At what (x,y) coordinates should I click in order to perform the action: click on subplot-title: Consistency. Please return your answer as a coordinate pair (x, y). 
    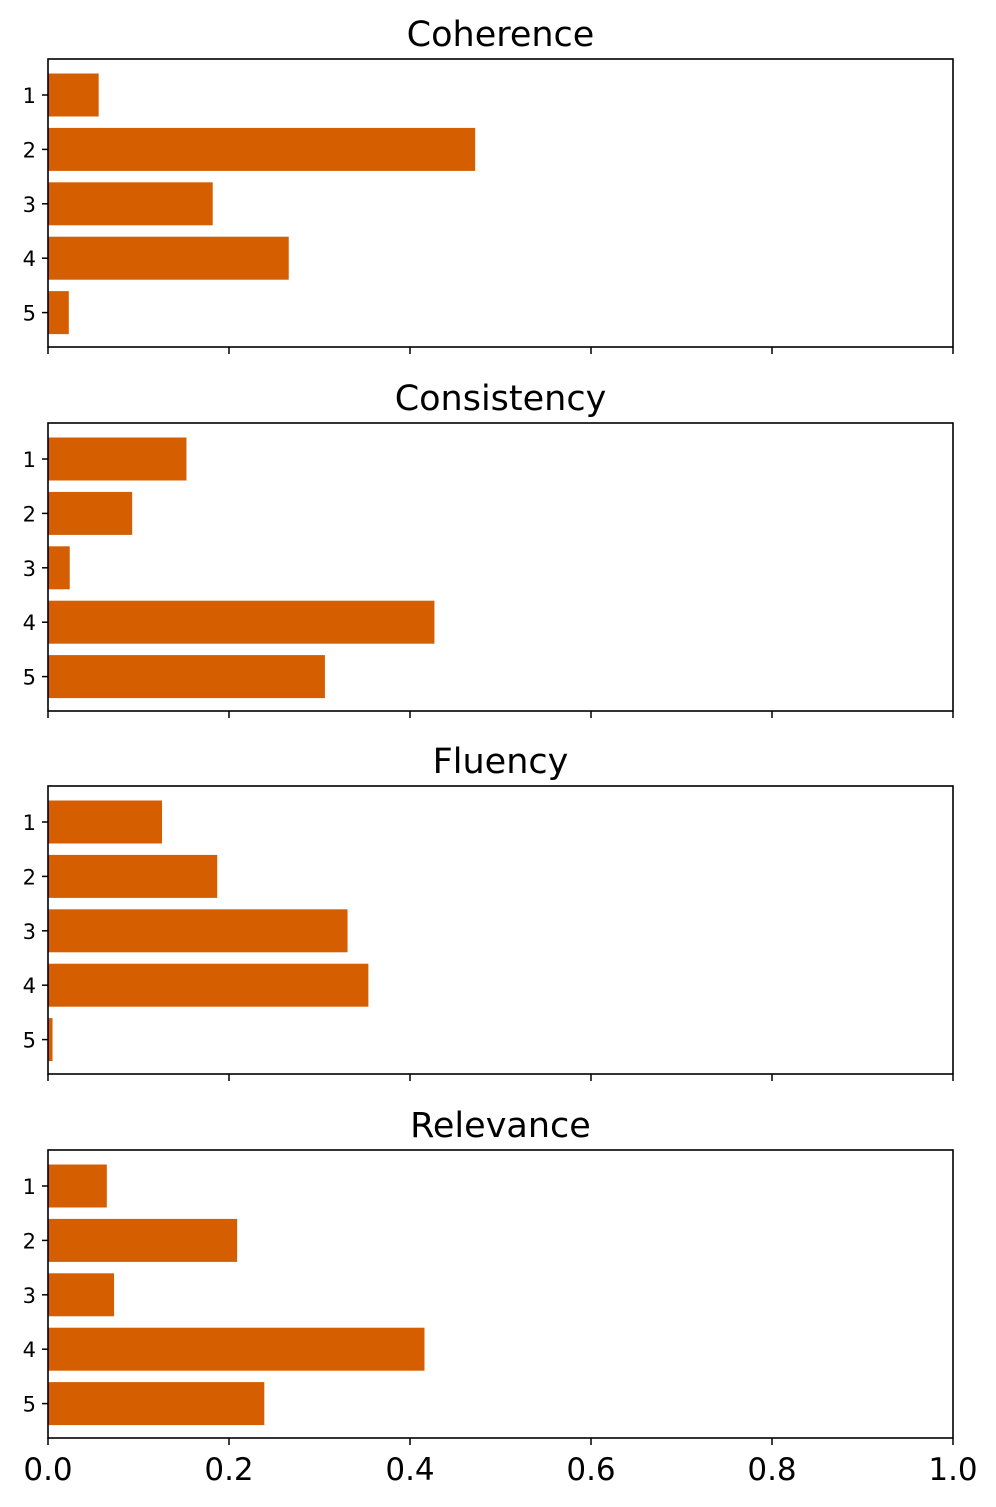
    Looking at the image, I should click on (501, 399).